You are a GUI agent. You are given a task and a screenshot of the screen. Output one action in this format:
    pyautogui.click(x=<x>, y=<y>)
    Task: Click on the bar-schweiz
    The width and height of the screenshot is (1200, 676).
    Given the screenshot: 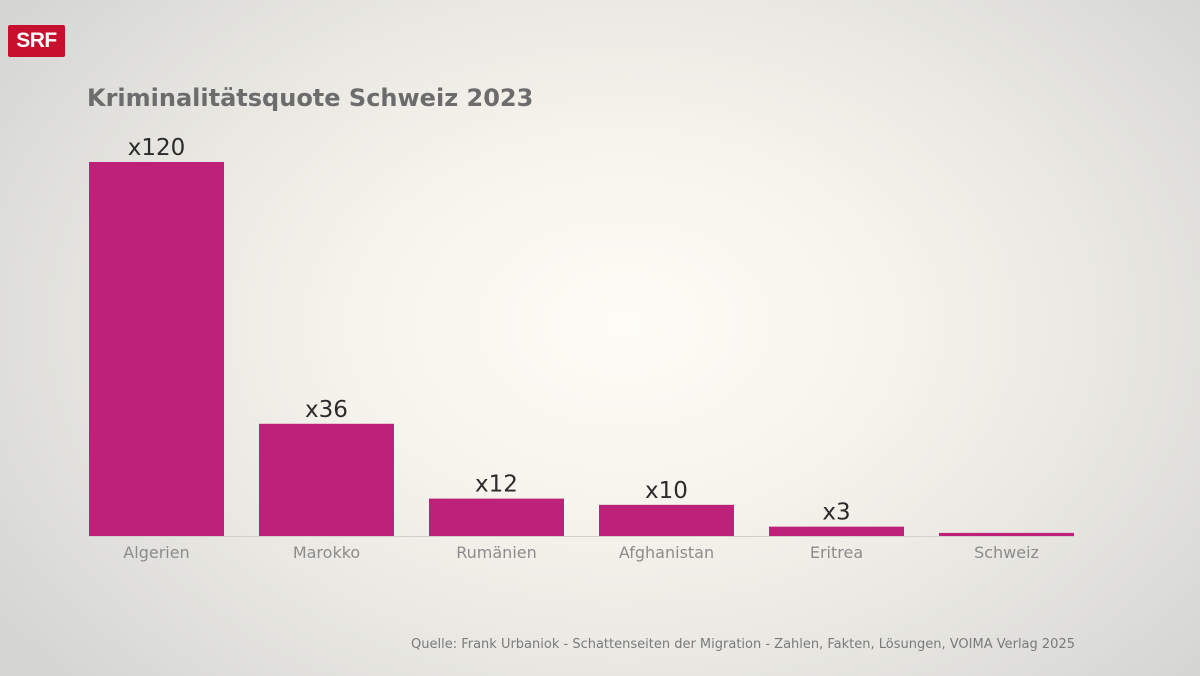 What is the action you would take?
    pyautogui.click(x=1006, y=534)
    